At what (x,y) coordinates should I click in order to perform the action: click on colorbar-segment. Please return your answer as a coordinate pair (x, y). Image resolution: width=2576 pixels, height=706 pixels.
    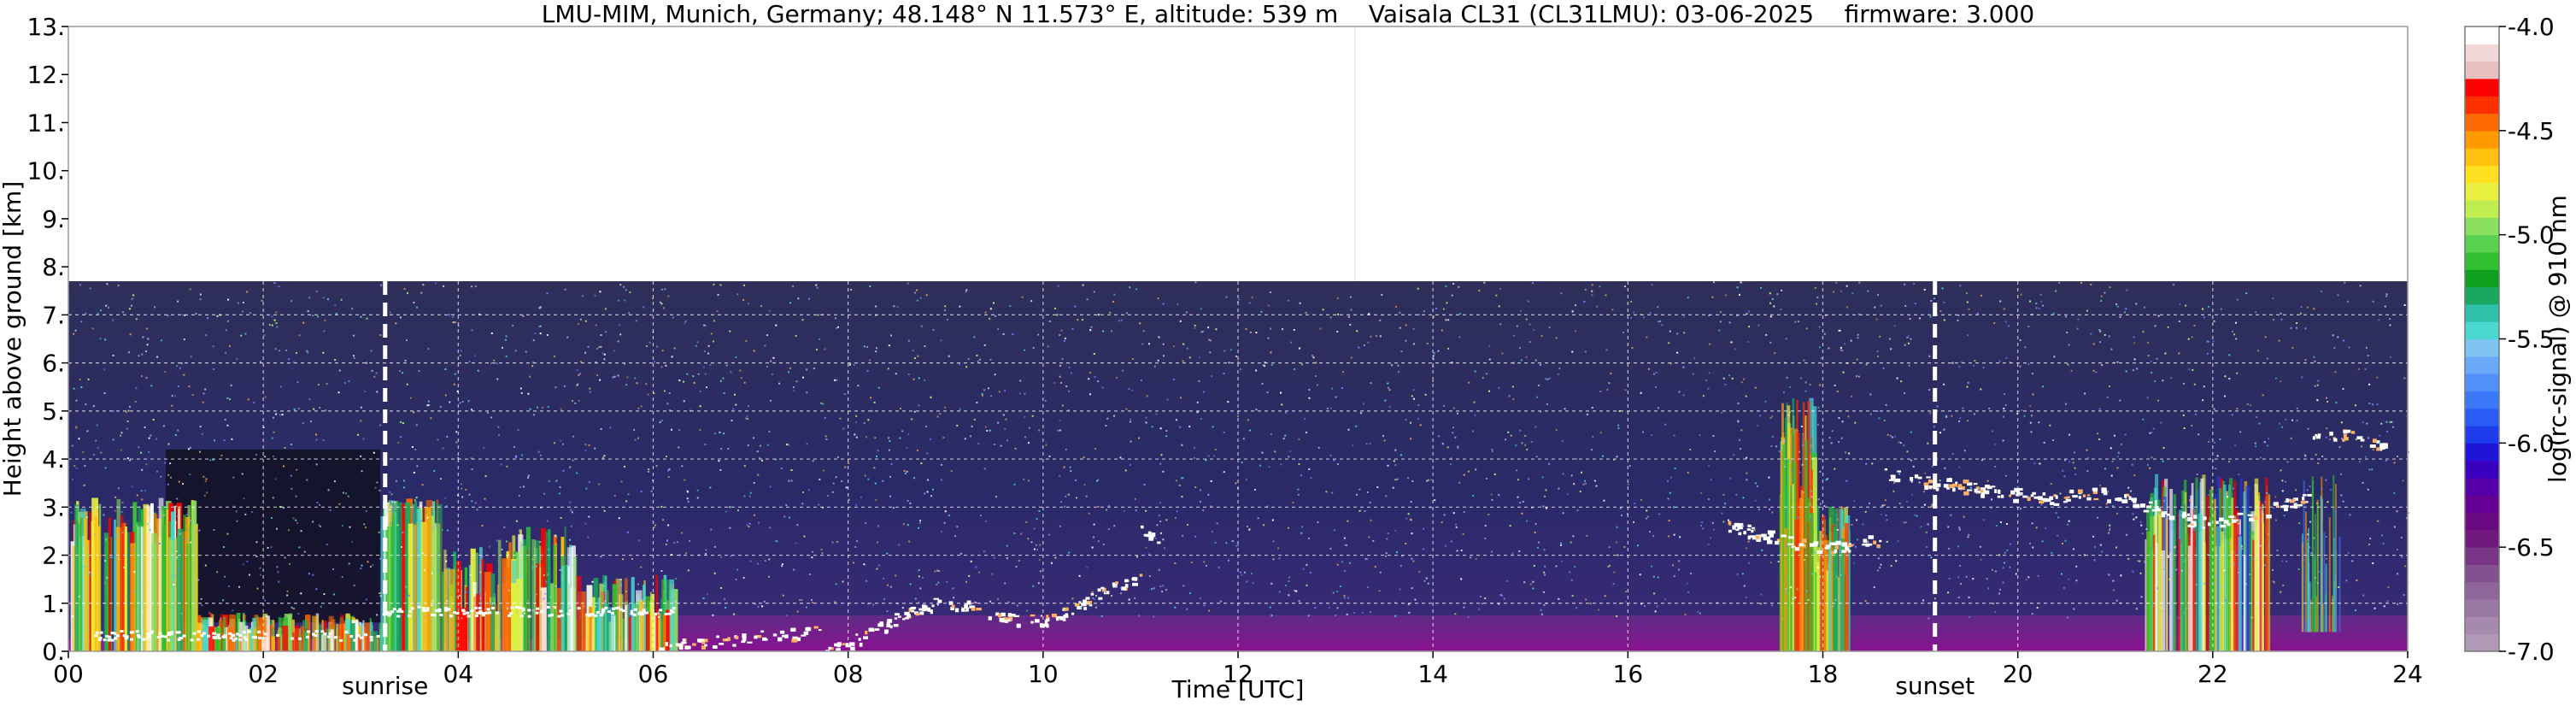
    Looking at the image, I should click on (2482, 243).